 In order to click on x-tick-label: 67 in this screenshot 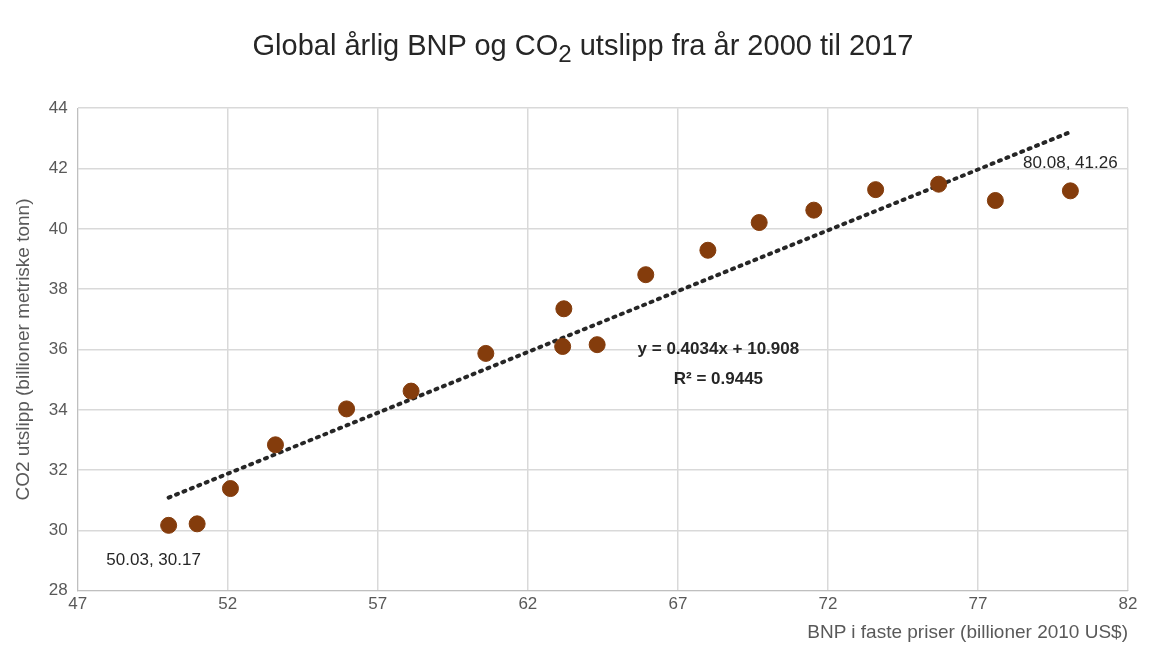, I will do `click(678, 603)`.